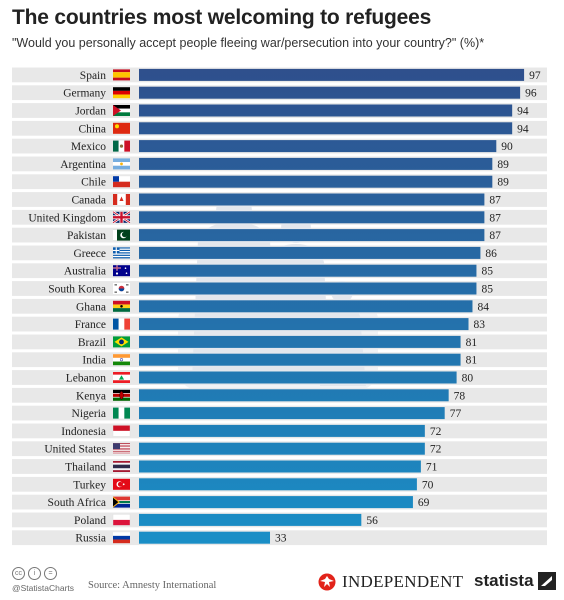 This screenshot has width=564, height=600. Describe the element at coordinates (91, 307) in the screenshot. I see `category-label-ghana: Ghana` at that location.